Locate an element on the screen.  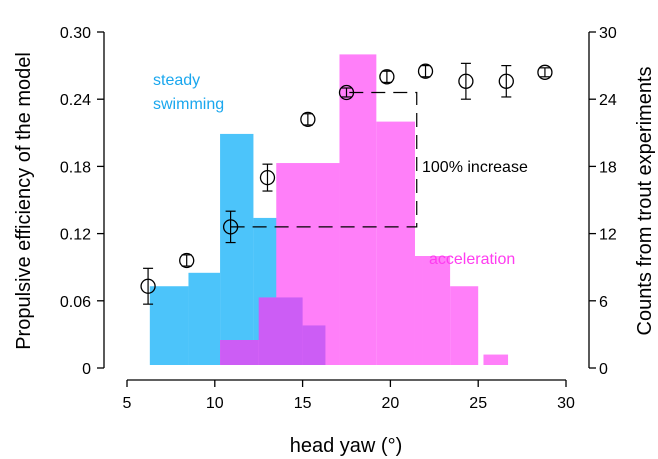
increase-bracket is located at coordinates (324, 159).